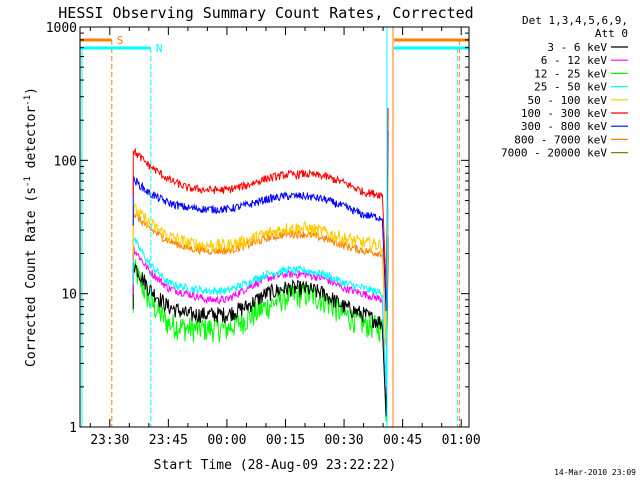 The image size is (640, 480). What do you see at coordinates (65, 161) in the screenshot?
I see `y-tick-label: 100` at bounding box center [65, 161].